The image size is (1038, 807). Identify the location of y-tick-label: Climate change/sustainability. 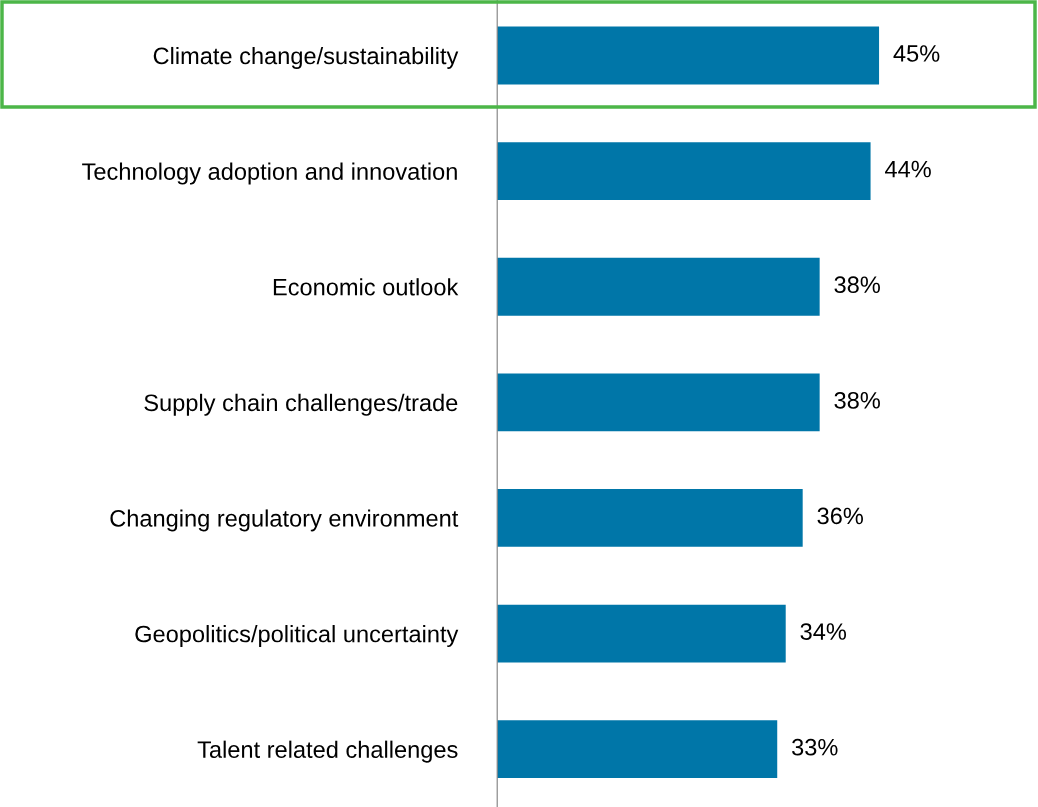
(306, 57).